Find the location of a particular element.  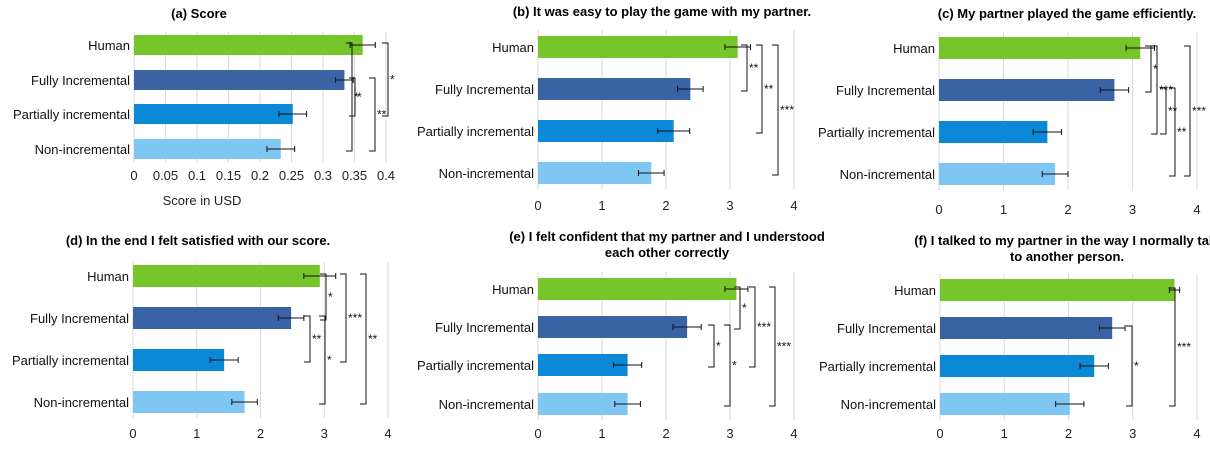

chart-title: each other correctly is located at coordinates (667, 252).